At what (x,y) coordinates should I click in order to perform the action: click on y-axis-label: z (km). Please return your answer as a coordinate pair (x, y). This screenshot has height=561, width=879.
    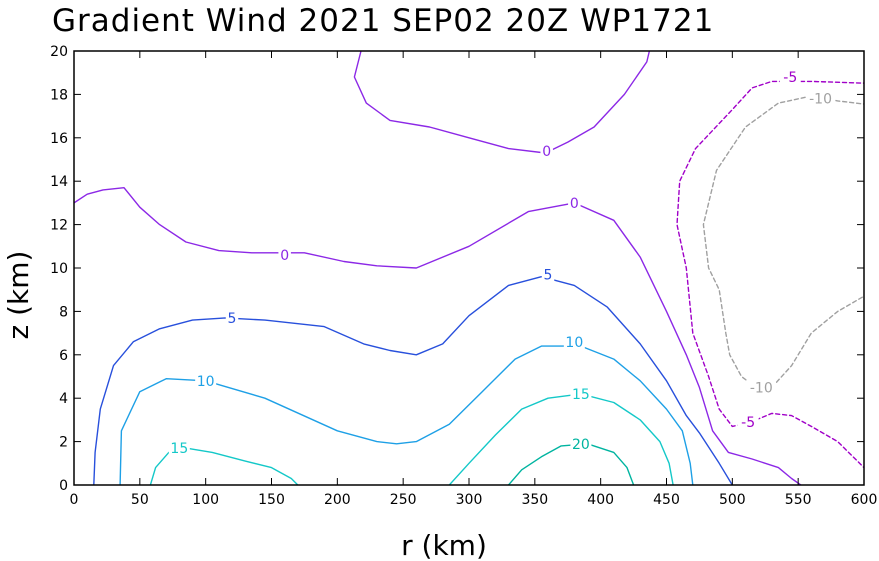
    Looking at the image, I should click on (18, 295).